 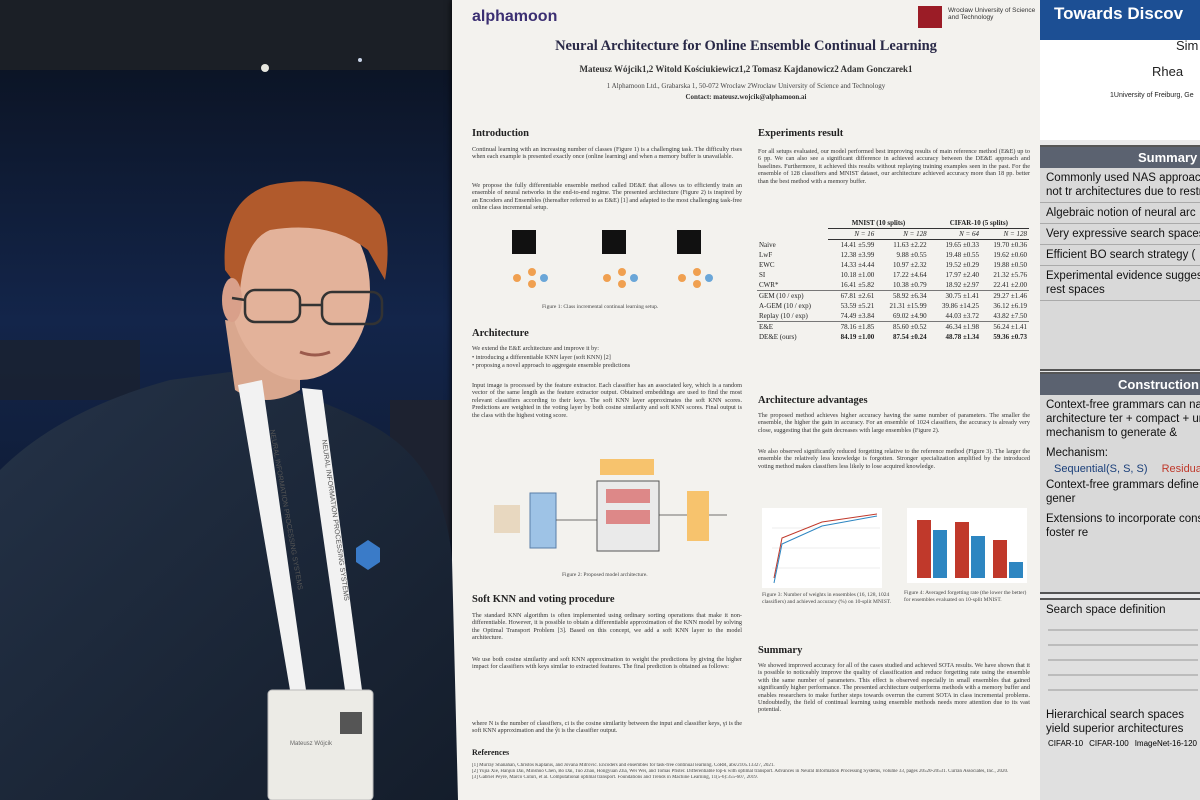 I want to click on table-cell: 16.41 ±5.82, so click(x=857, y=285).